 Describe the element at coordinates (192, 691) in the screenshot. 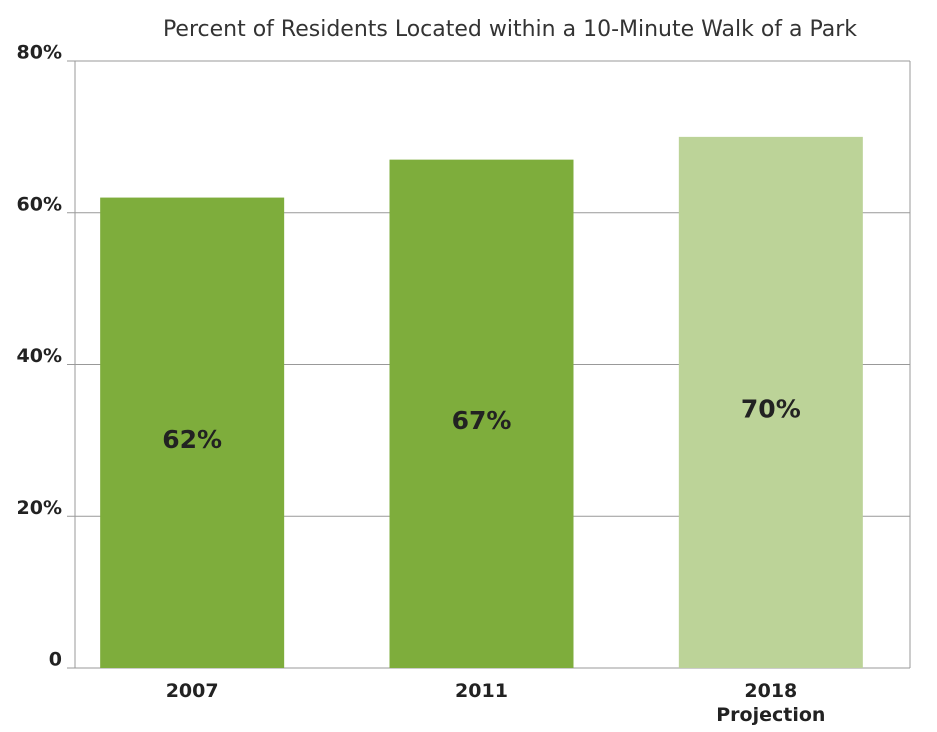

I see `x-tick-label: 2007` at that location.